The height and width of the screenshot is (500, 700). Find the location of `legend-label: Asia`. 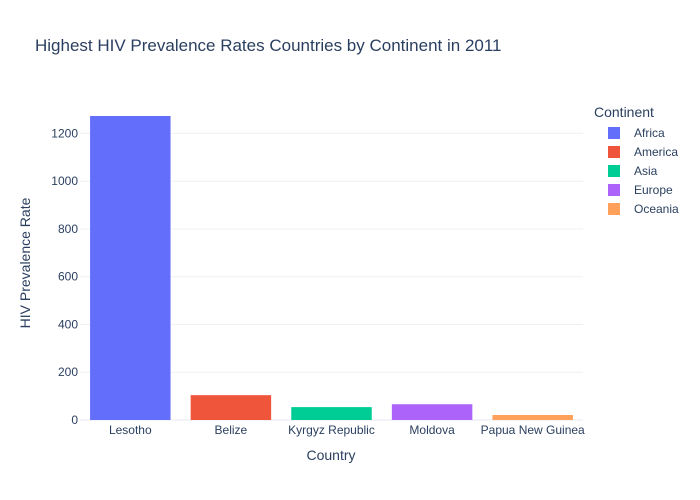

legend-label: Asia is located at coordinates (646, 171).